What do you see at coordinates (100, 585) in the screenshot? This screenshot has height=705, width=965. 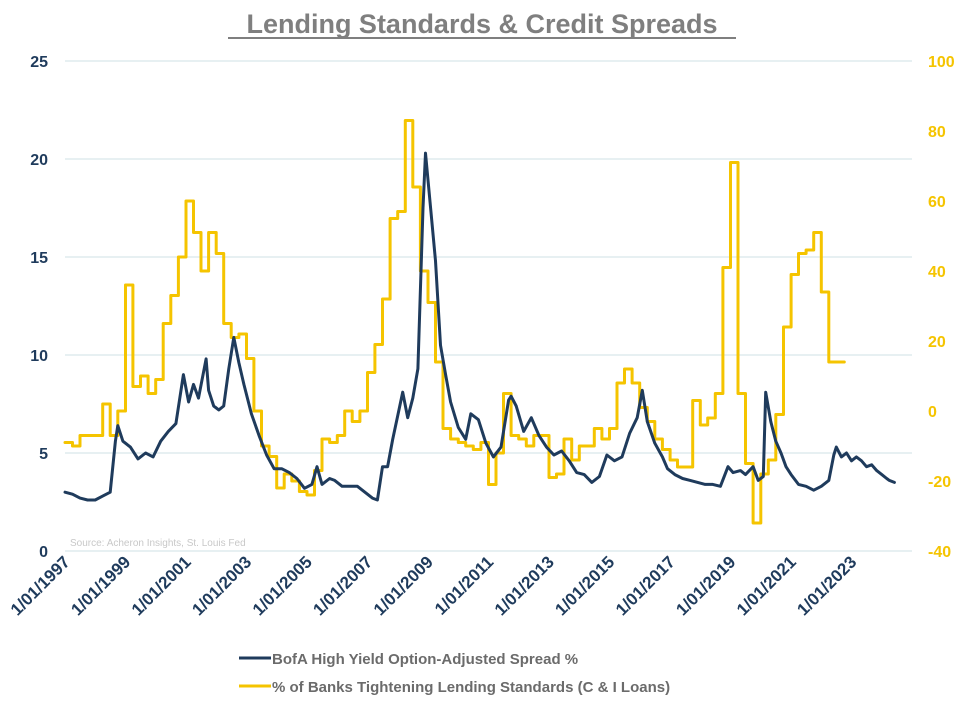 I see `x-tick-label: 1/01/1999` at bounding box center [100, 585].